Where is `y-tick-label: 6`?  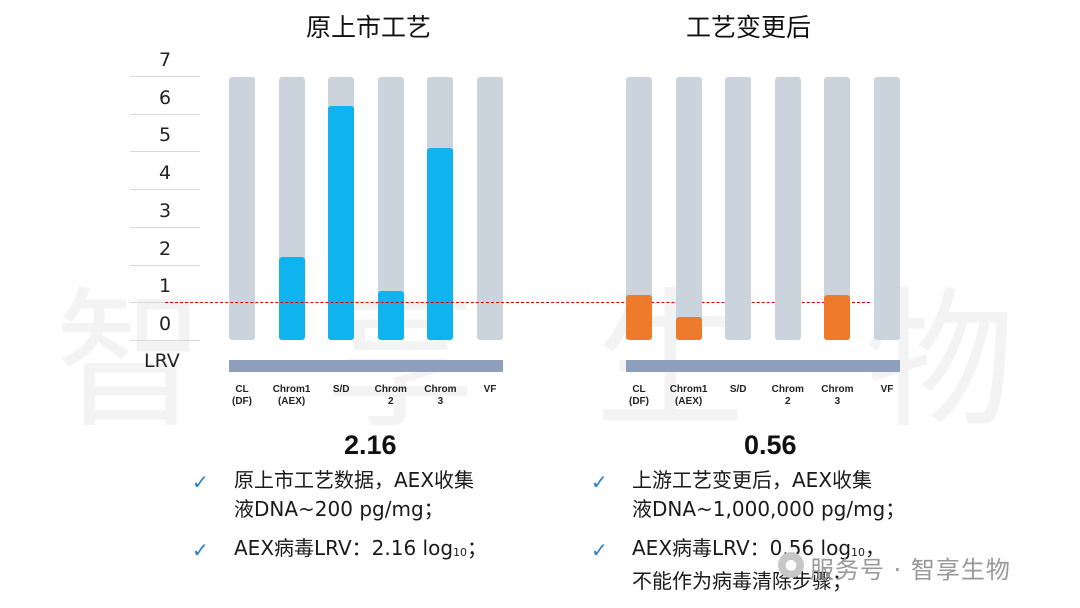 y-tick-label: 6 is located at coordinates (165, 97).